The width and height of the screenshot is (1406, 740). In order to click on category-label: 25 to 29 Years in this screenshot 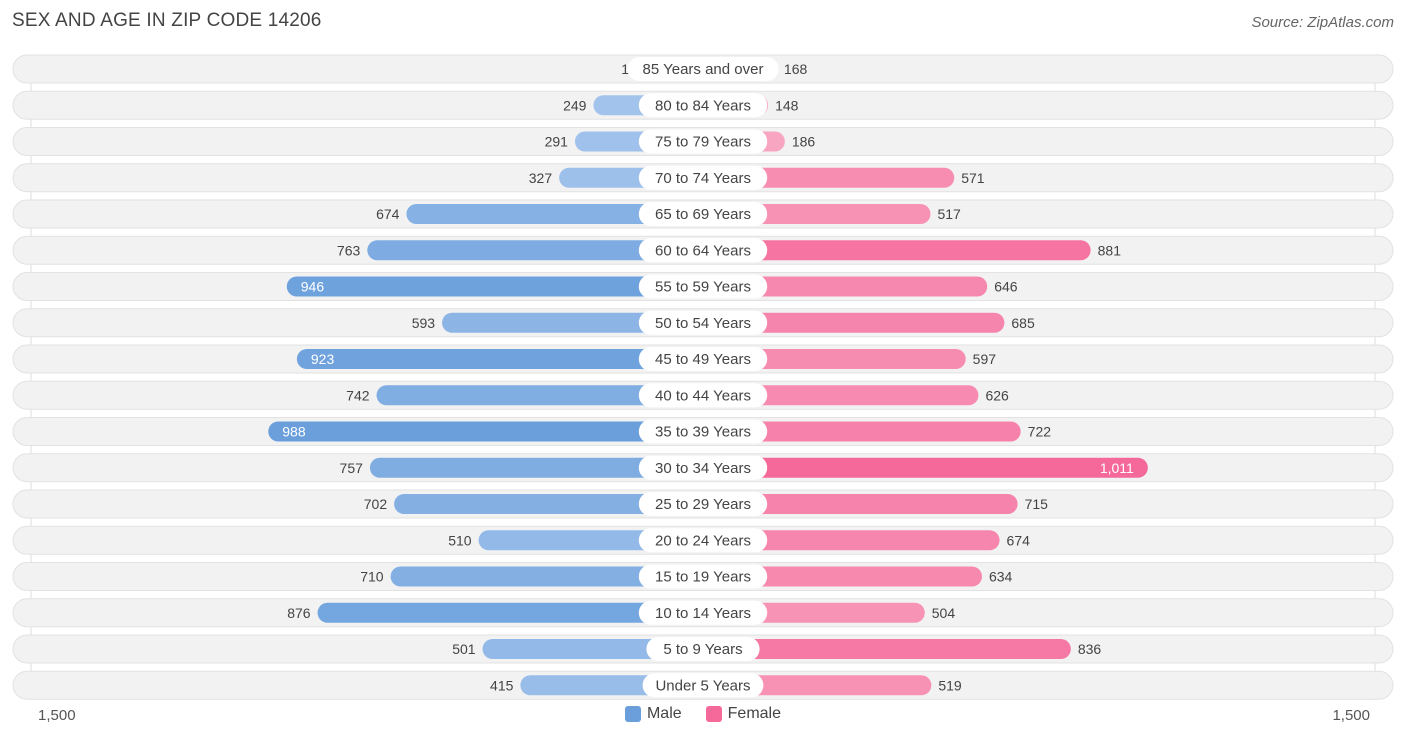, I will do `click(703, 504)`.